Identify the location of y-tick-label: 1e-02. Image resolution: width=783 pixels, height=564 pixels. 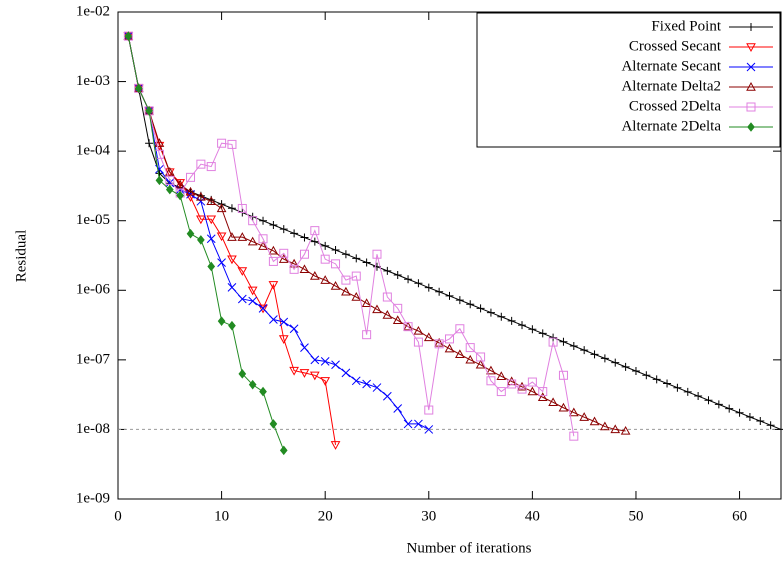
(93, 11).